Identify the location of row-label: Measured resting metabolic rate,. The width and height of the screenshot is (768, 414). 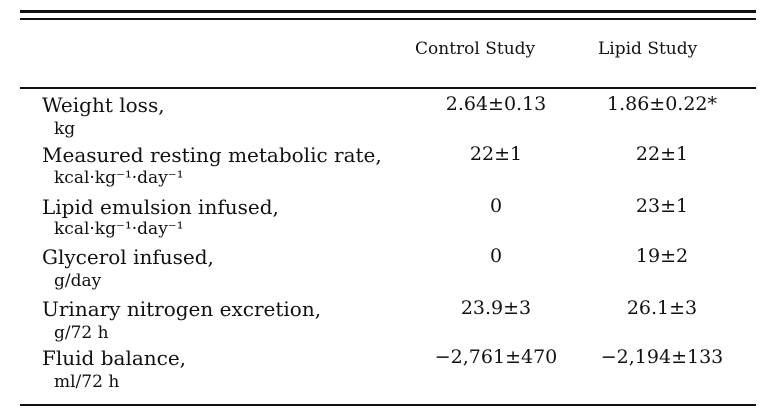
(212, 155).